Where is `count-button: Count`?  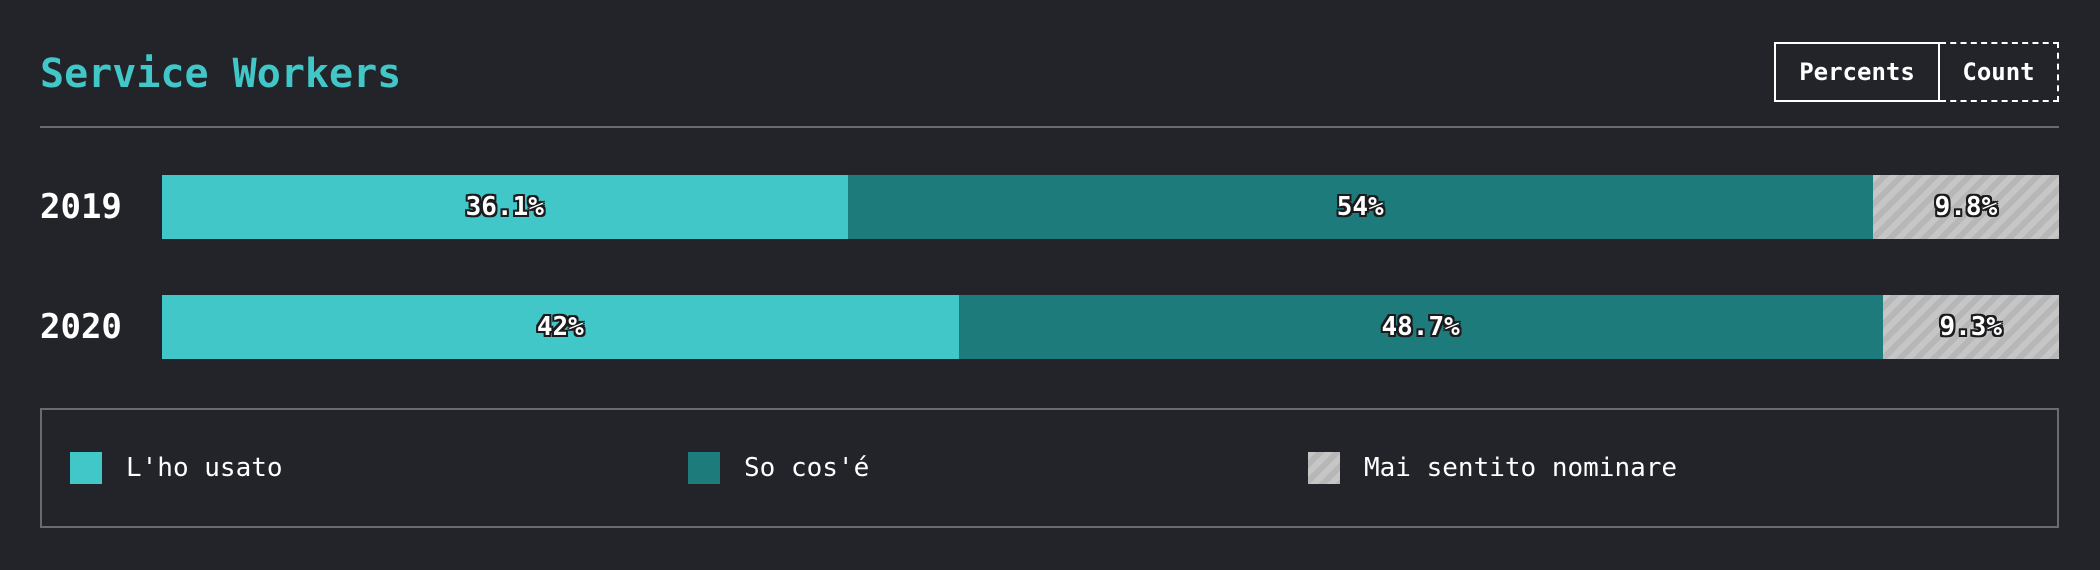
count-button: Count is located at coordinates (1999, 72).